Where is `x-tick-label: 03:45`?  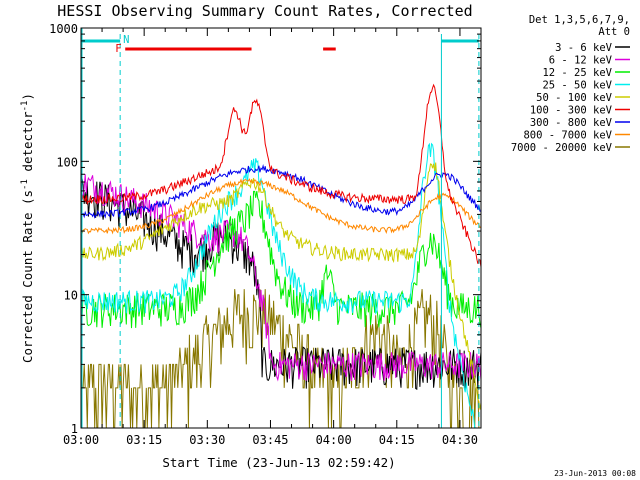 x-tick-label: 03:45 is located at coordinates (270, 440).